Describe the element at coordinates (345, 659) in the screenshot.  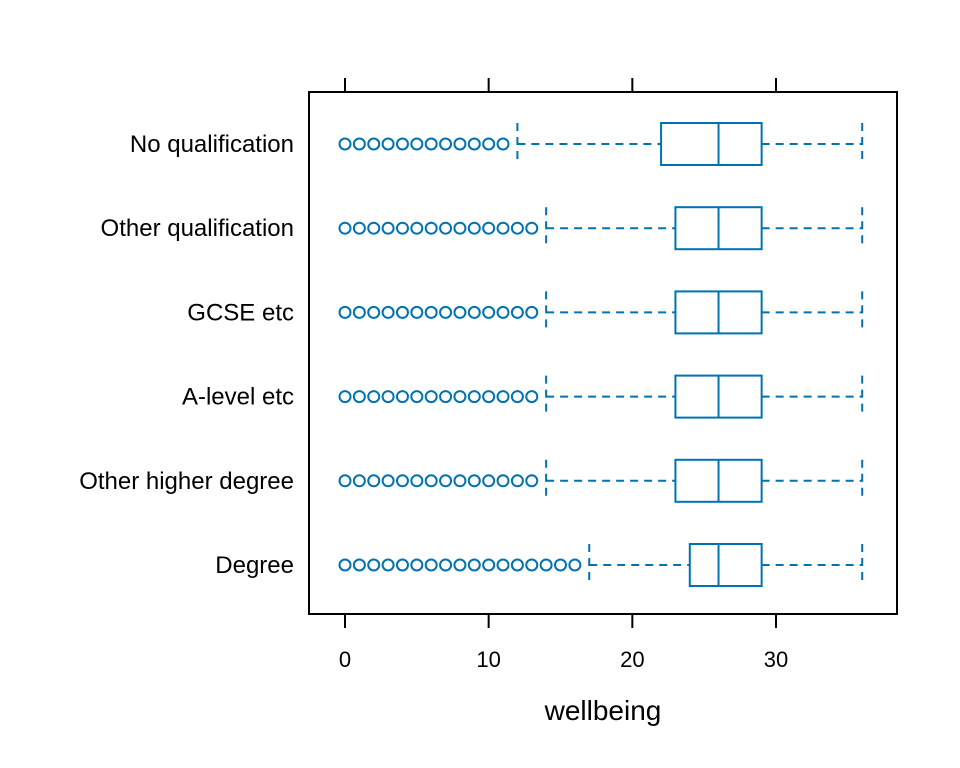
I see `x-tick-label: 0` at that location.